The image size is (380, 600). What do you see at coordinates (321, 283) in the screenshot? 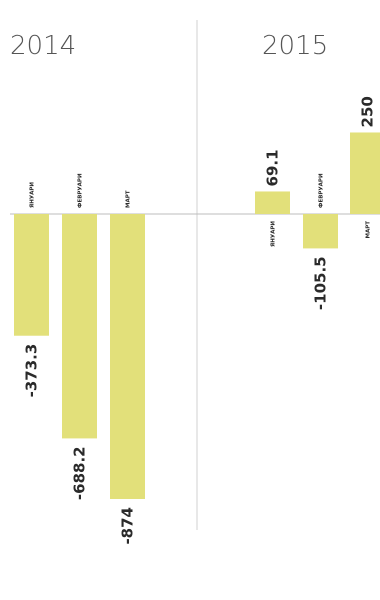
I see `value-label-2015-2: -105.5` at bounding box center [321, 283].